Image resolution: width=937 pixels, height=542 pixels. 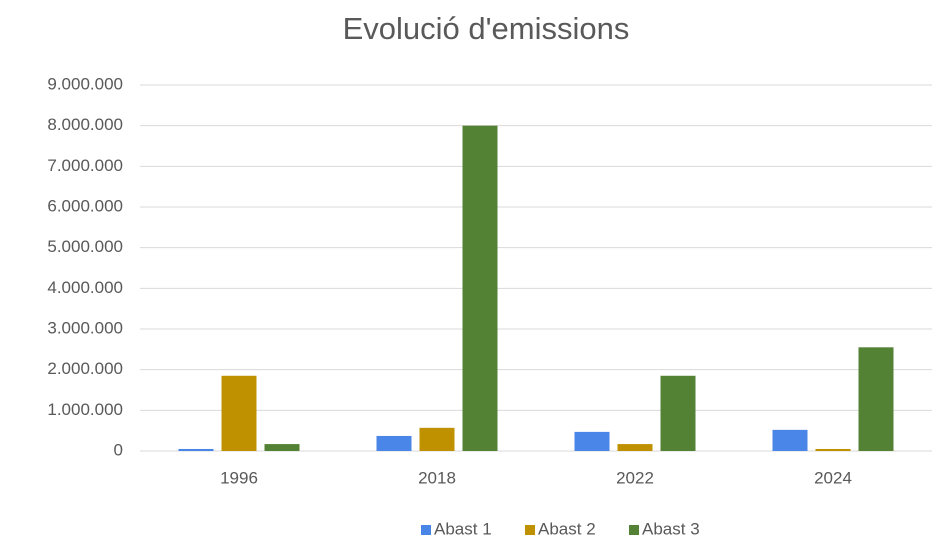 What do you see at coordinates (85, 165) in the screenshot?
I see `y-tick-label: 7.000.000` at bounding box center [85, 165].